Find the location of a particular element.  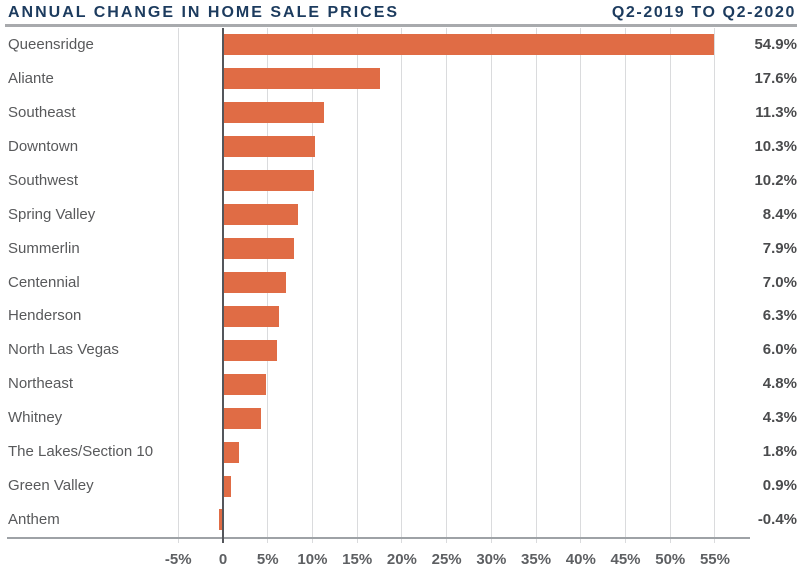

value-label: 10.3% is located at coordinates (775, 146).